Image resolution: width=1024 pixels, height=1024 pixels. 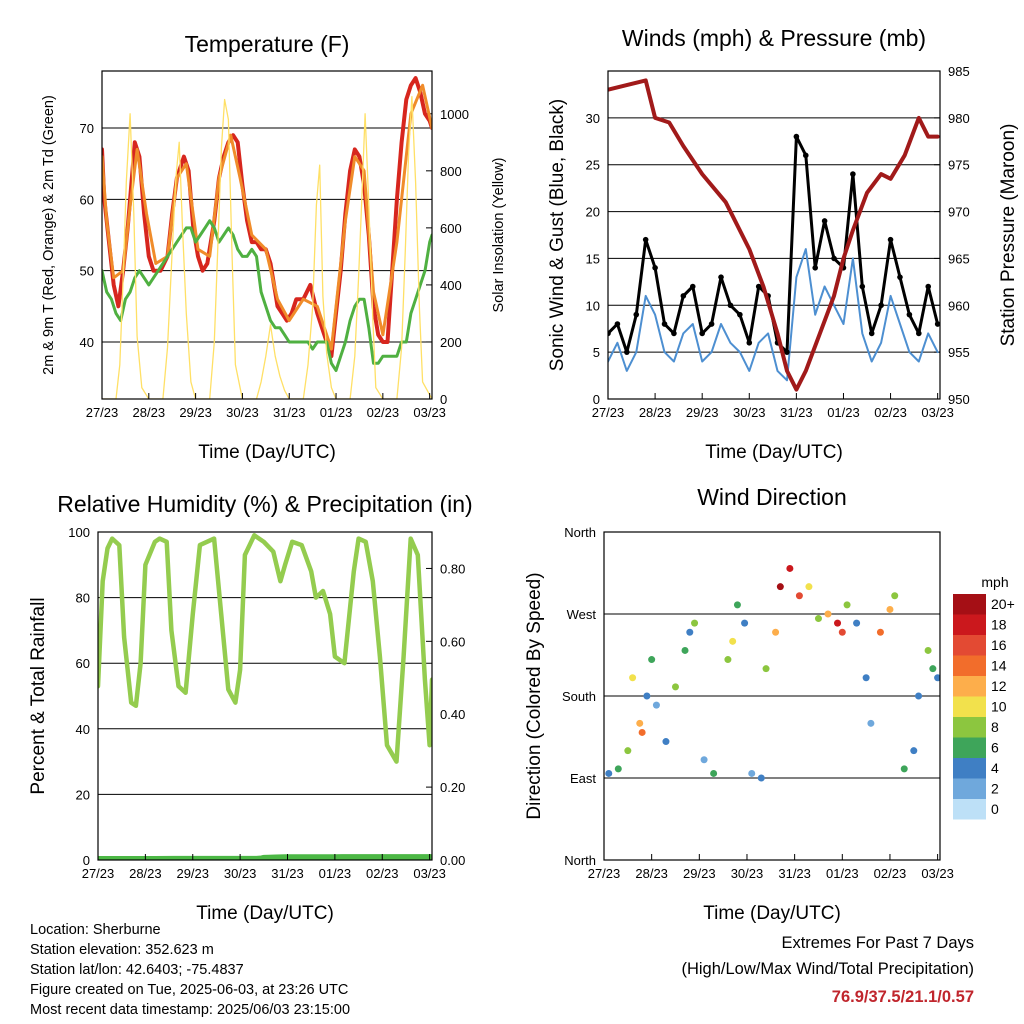 What do you see at coordinates (999, 645) in the screenshot?
I see `legend-label: 16` at bounding box center [999, 645].